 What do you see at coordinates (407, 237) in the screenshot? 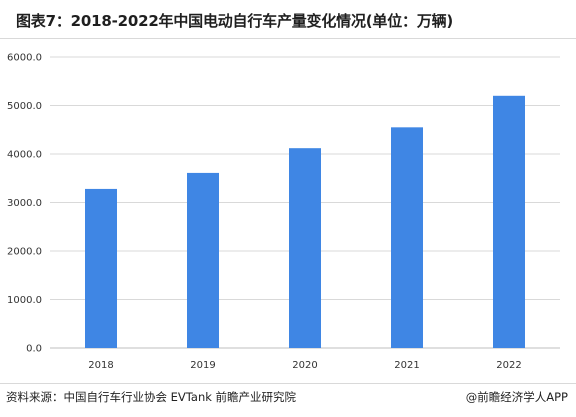
I see `bar-2021` at bounding box center [407, 237].